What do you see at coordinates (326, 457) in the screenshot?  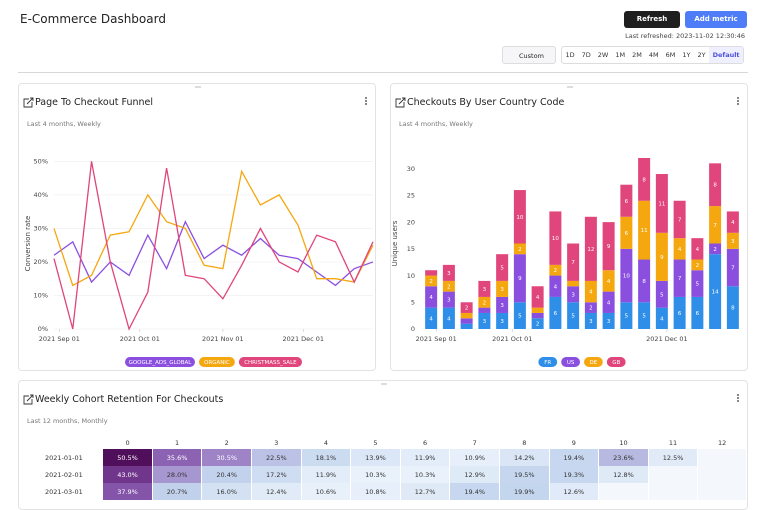 I see `retention-cell: 18.1%` at bounding box center [326, 457].